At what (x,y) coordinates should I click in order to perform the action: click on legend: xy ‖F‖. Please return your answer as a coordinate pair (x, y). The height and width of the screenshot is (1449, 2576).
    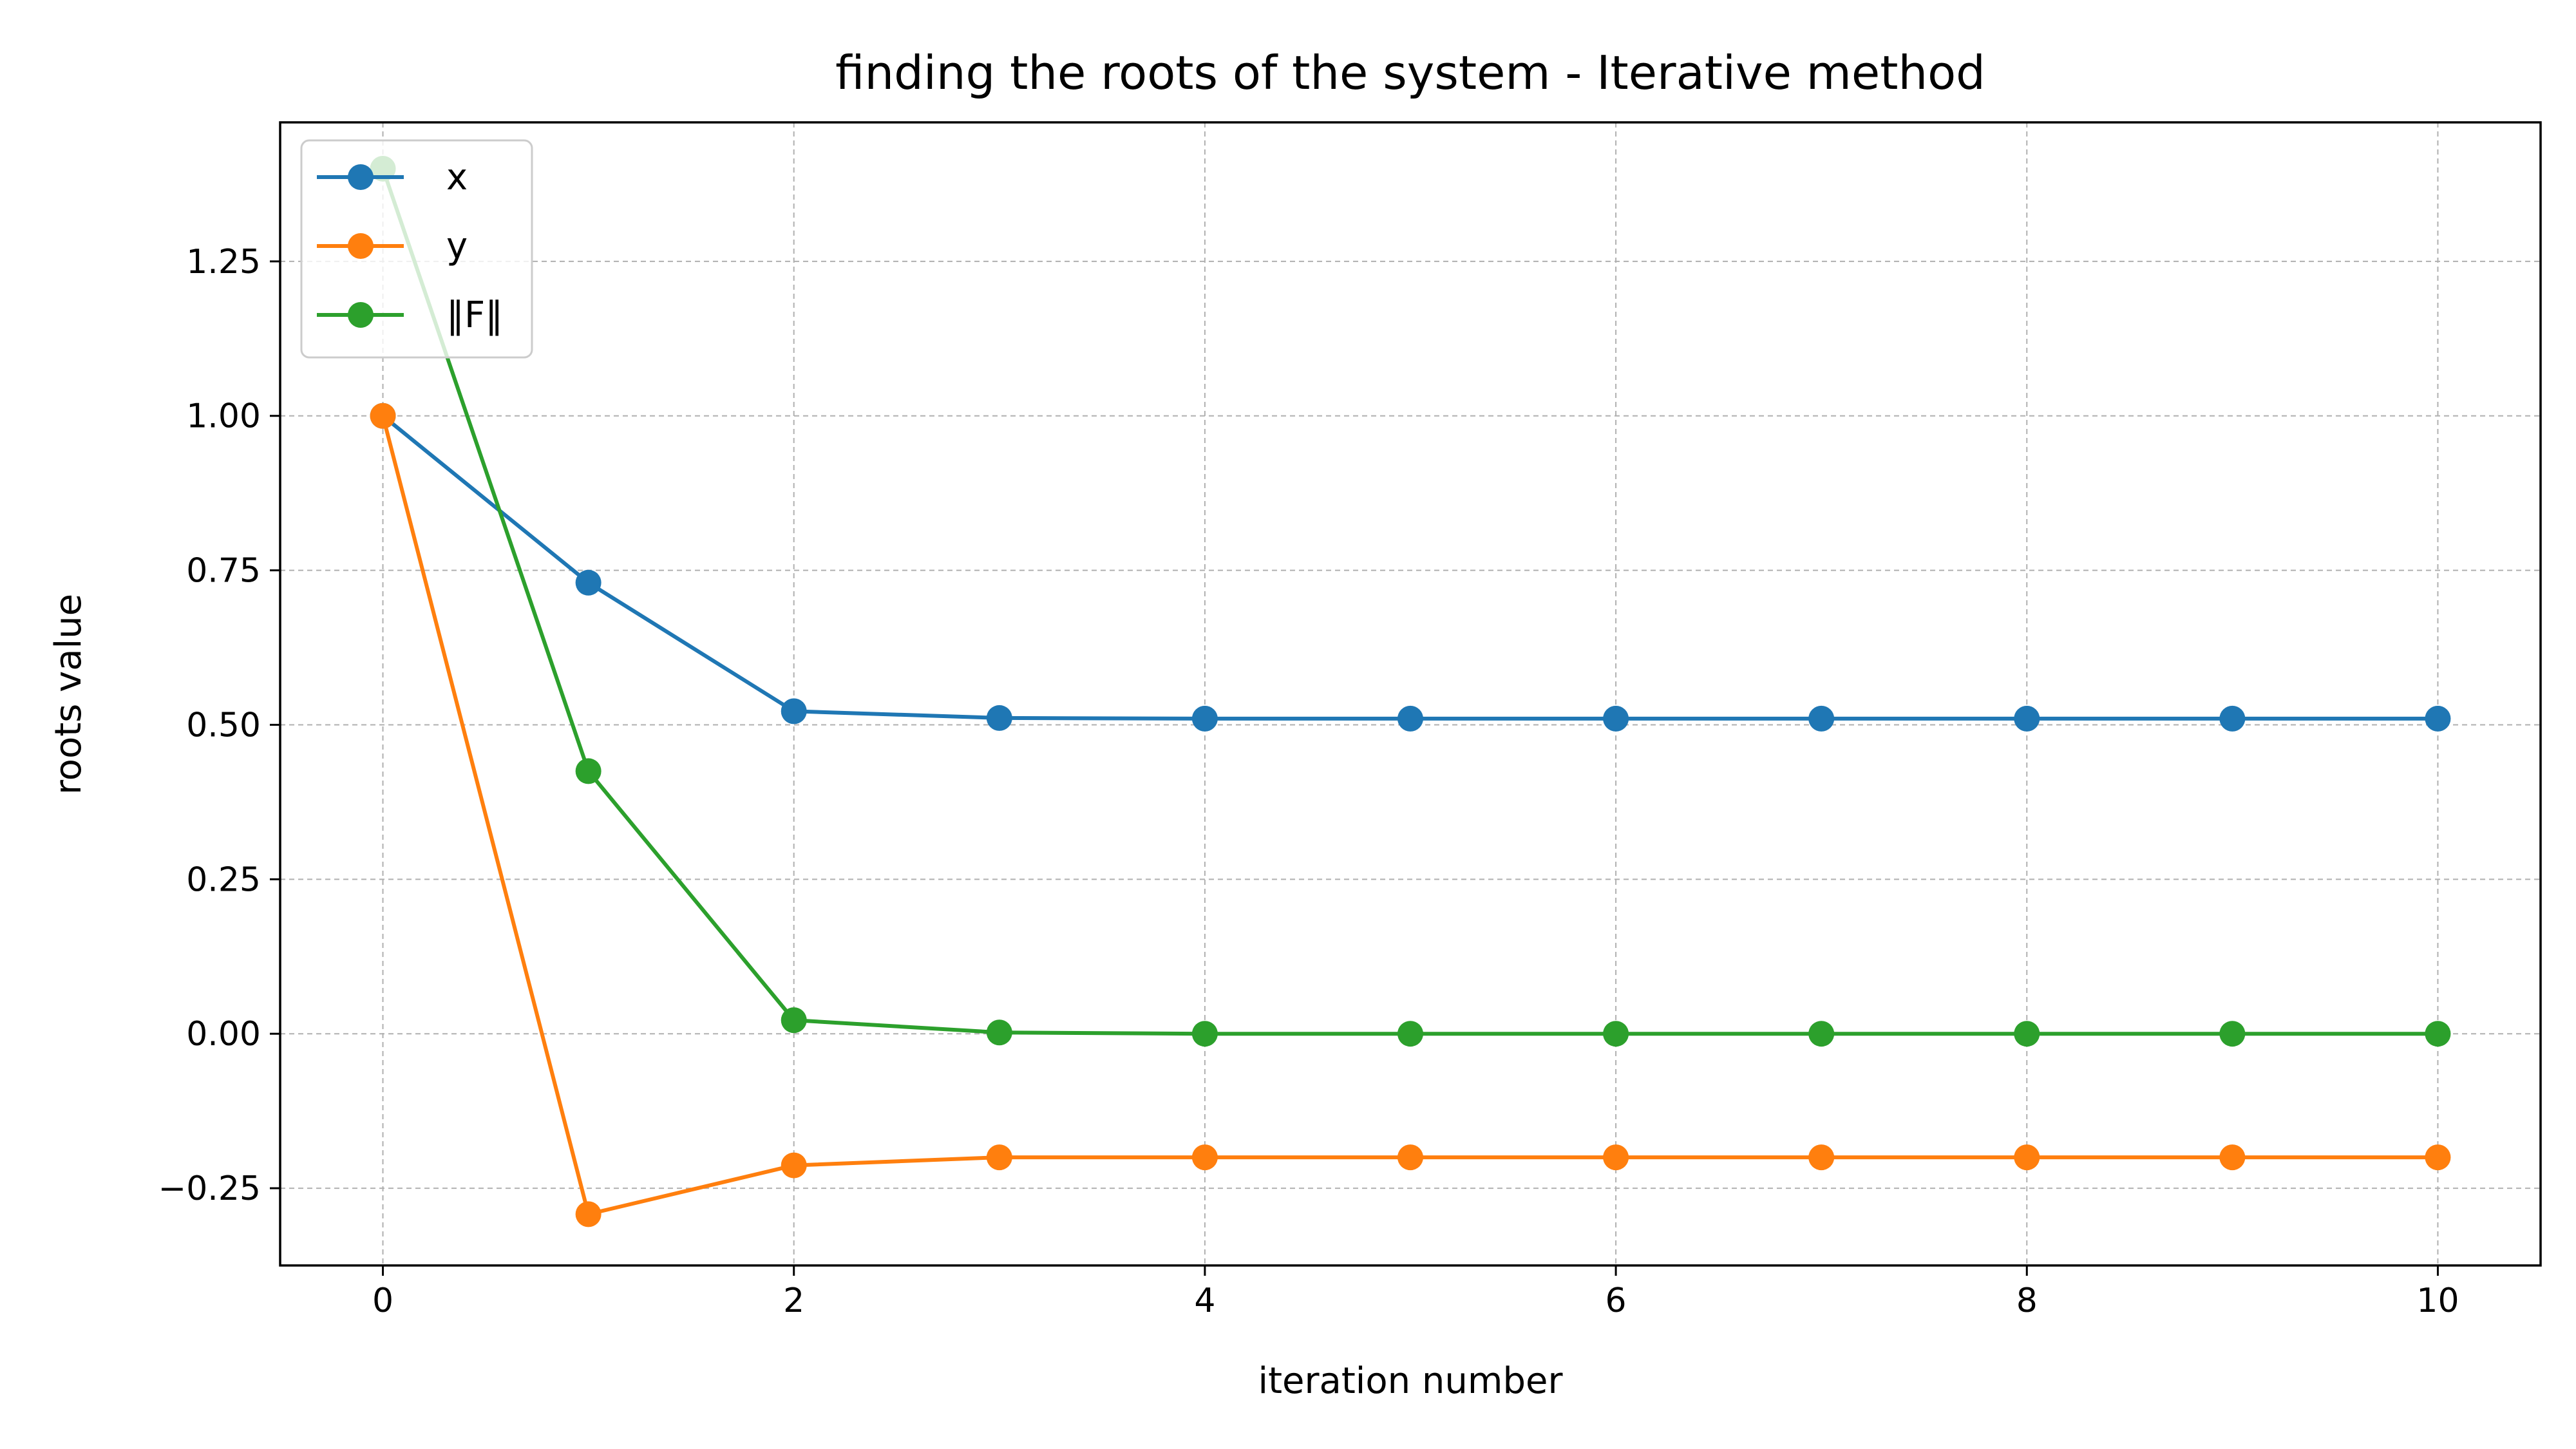
    Looking at the image, I should click on (416, 249).